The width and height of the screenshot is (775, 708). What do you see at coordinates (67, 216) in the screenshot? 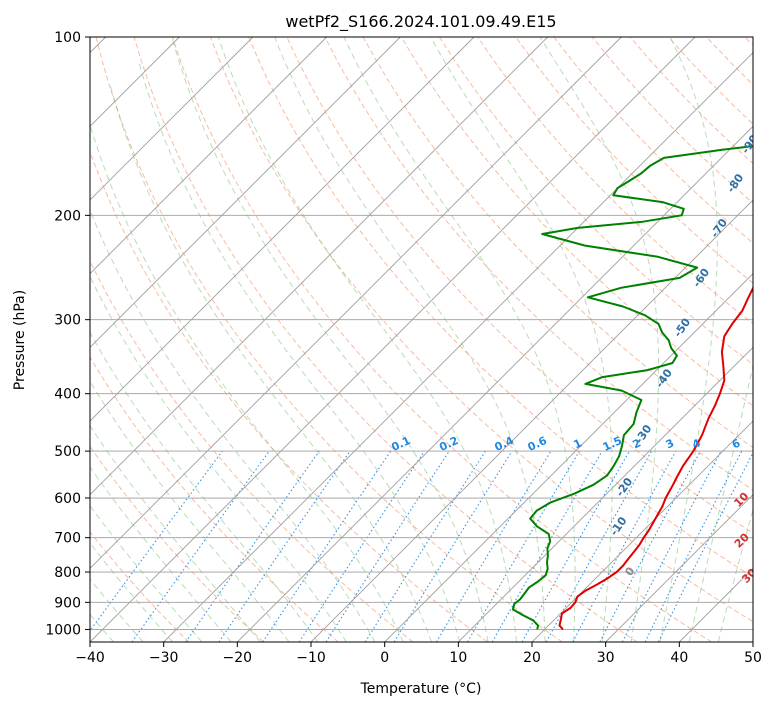
I see `y-tick-label: 200` at bounding box center [67, 216].